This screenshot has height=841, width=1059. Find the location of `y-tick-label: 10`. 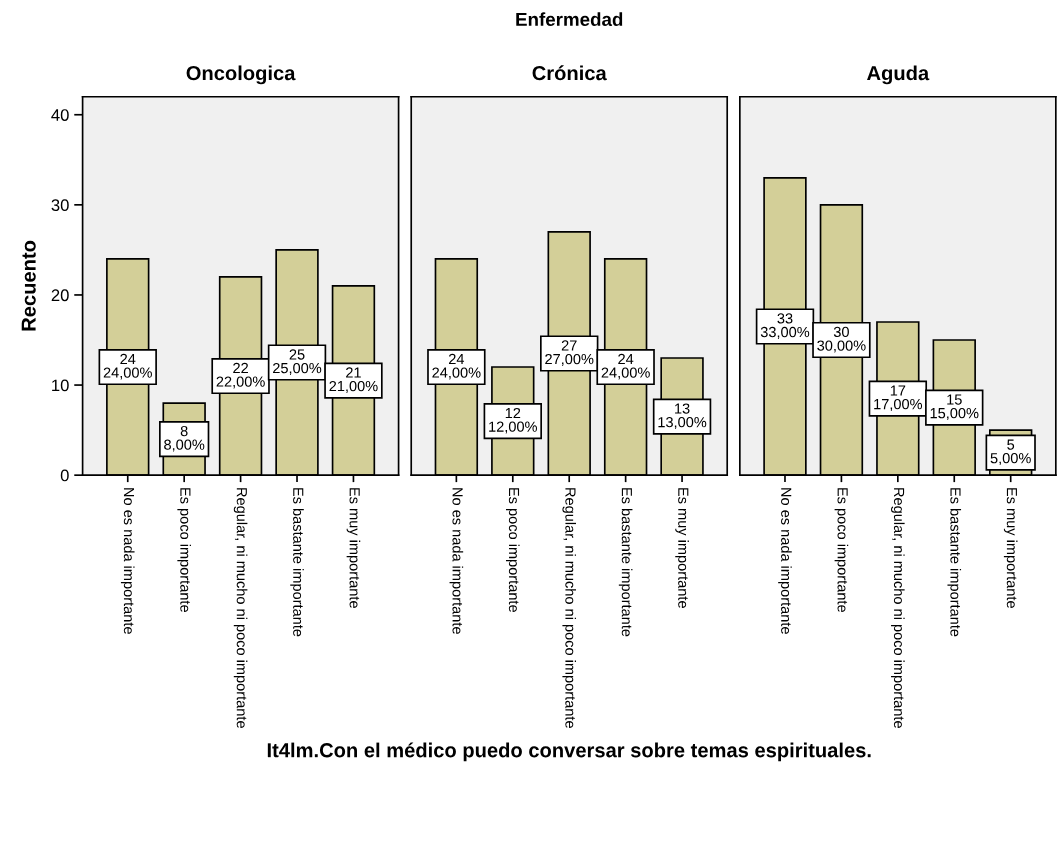

y-tick-label: 10 is located at coordinates (60, 385).